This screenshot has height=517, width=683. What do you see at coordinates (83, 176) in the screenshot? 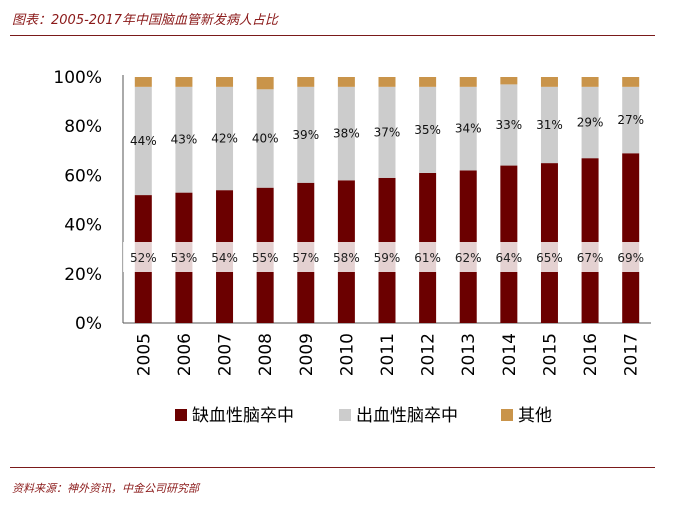
I see `y-tick-label: 60%` at bounding box center [83, 176].